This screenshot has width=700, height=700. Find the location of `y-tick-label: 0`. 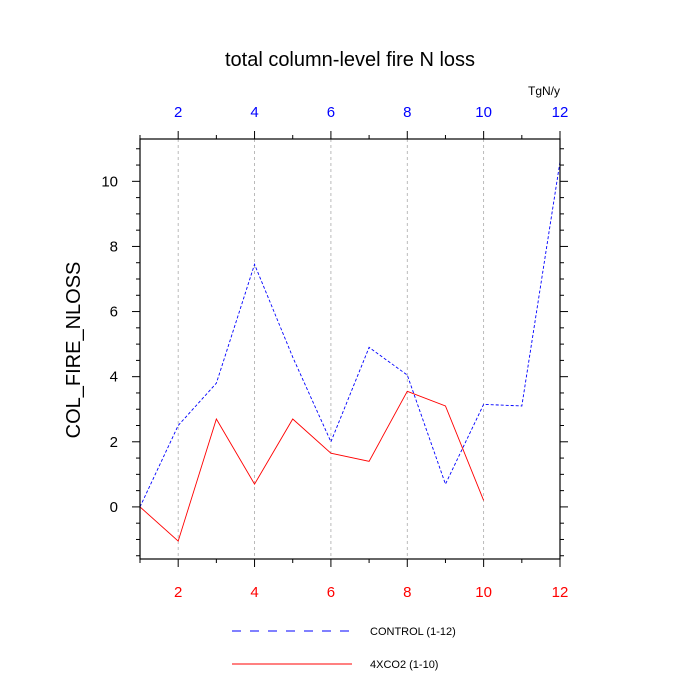

y-tick-label: 0 is located at coordinates (114, 507).